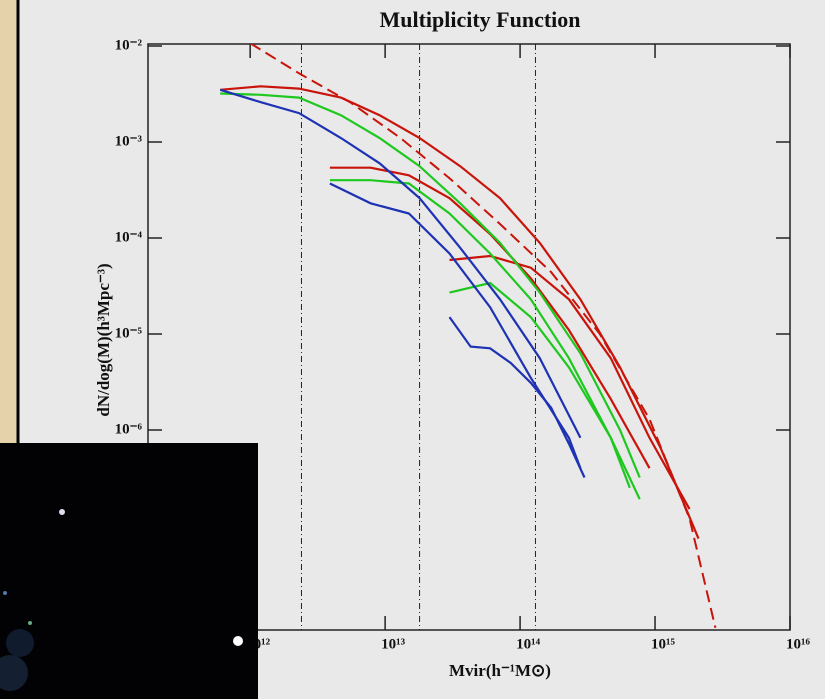  What do you see at coordinates (129, 333) in the screenshot?
I see `y-tick-label: 10⁻⁵` at bounding box center [129, 333].